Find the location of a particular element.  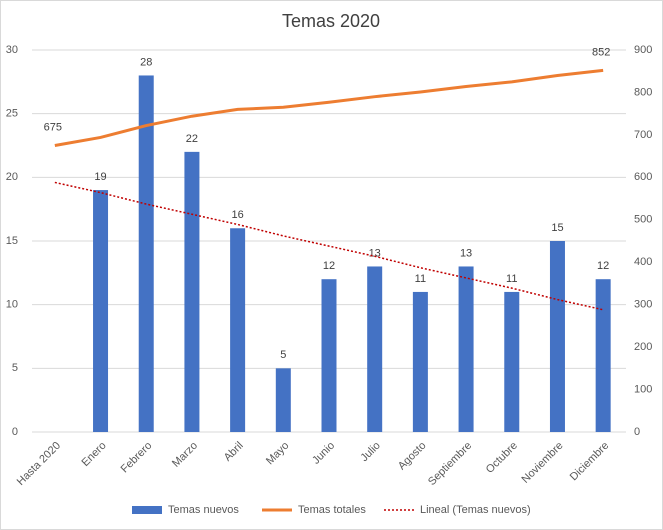

chart-title: Temas 2020 is located at coordinates (331, 21).